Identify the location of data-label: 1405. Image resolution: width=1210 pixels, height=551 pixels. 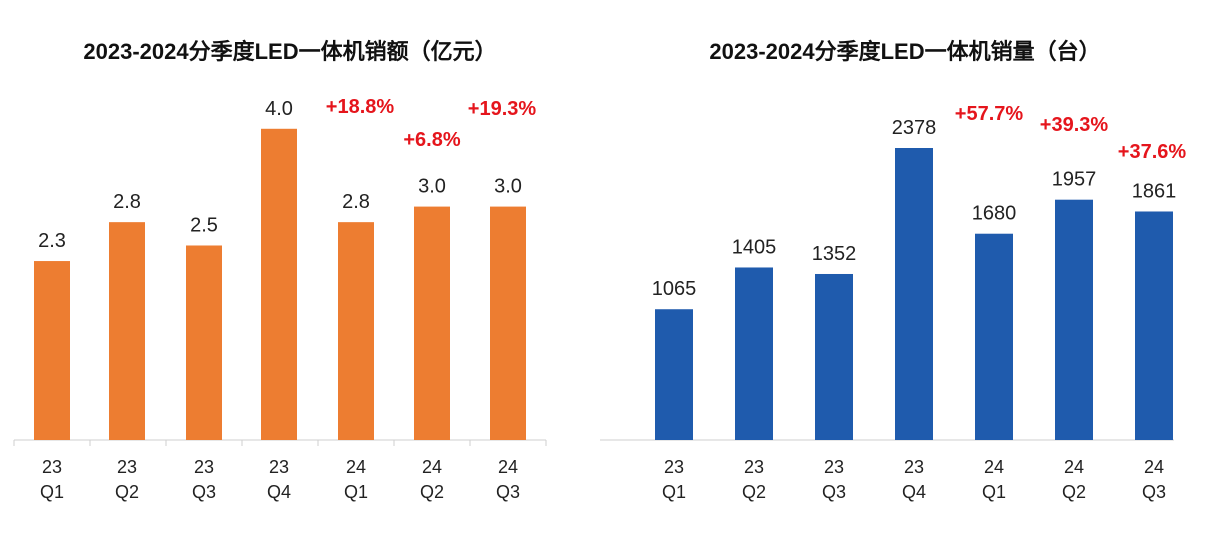
(754, 247).